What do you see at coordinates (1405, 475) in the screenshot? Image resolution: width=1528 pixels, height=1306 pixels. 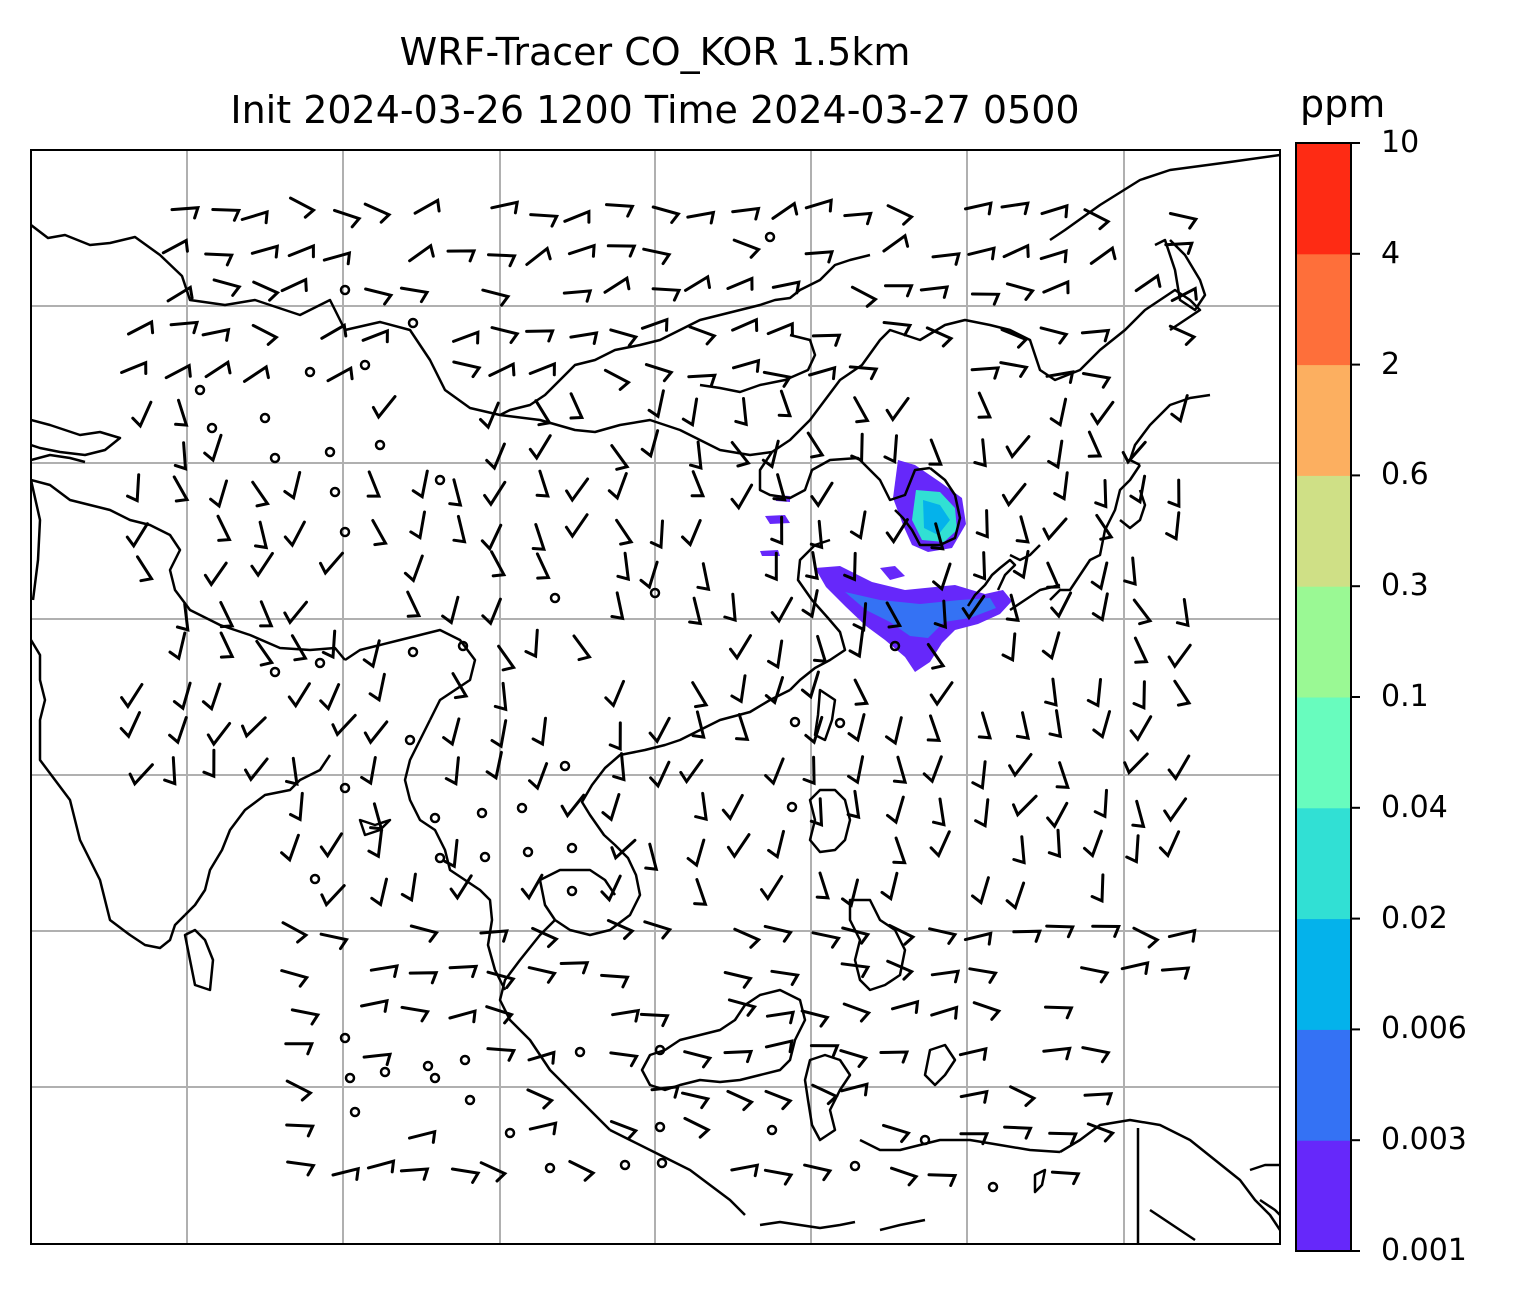 I see `colorbar-tick-label: 0.6` at bounding box center [1405, 475].